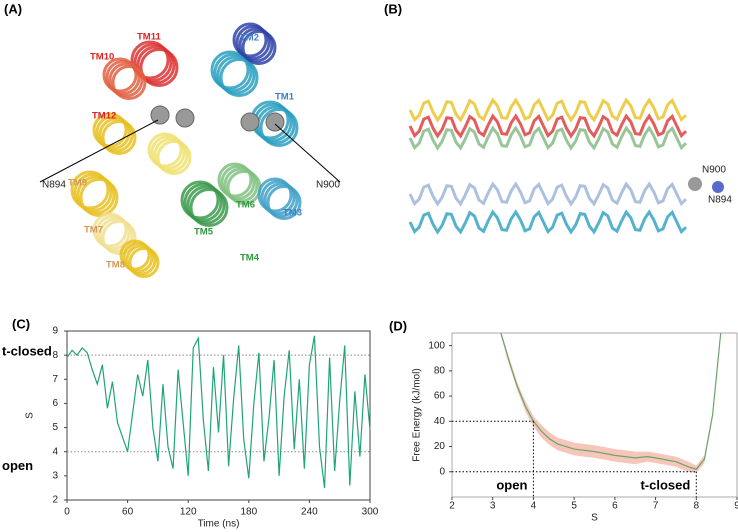  I want to click on helix-label: TM6, so click(245, 205).